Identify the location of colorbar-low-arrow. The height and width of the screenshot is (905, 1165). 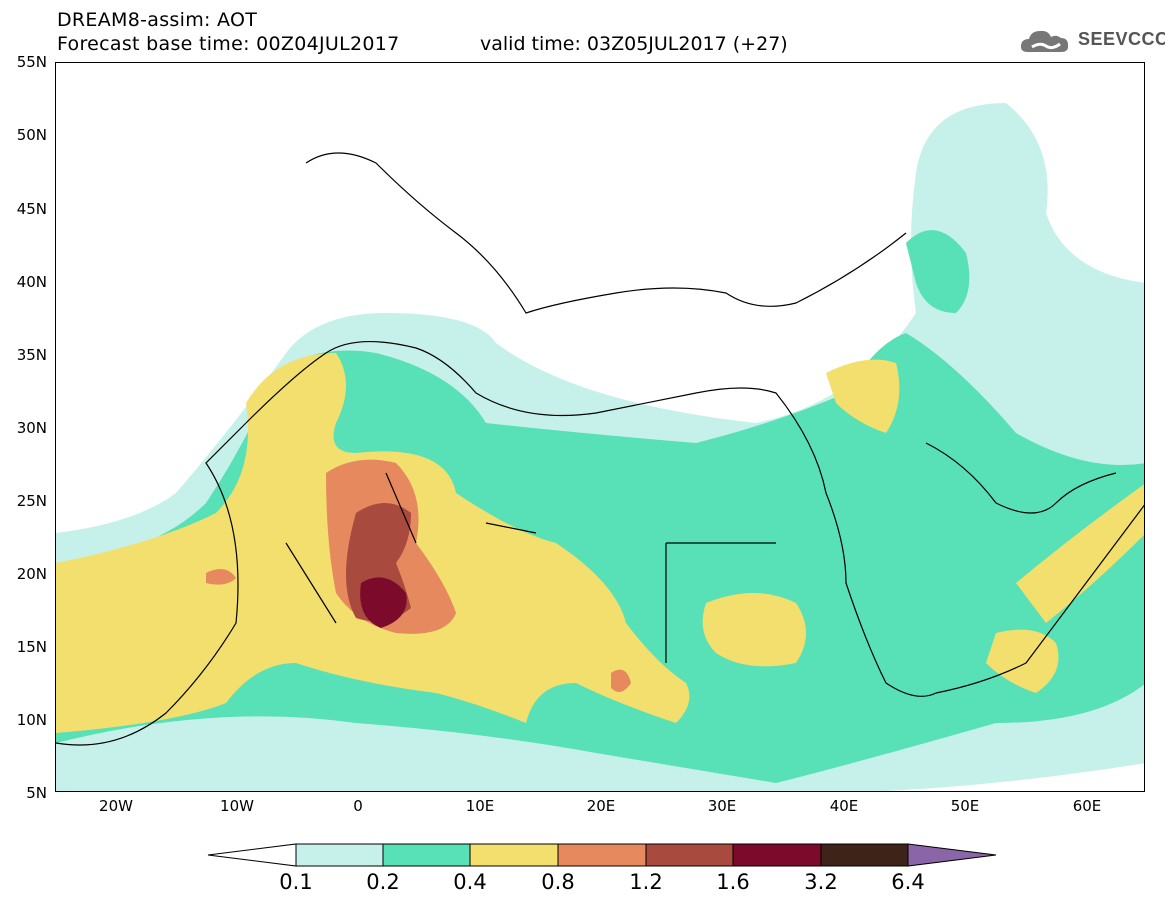
(252, 855).